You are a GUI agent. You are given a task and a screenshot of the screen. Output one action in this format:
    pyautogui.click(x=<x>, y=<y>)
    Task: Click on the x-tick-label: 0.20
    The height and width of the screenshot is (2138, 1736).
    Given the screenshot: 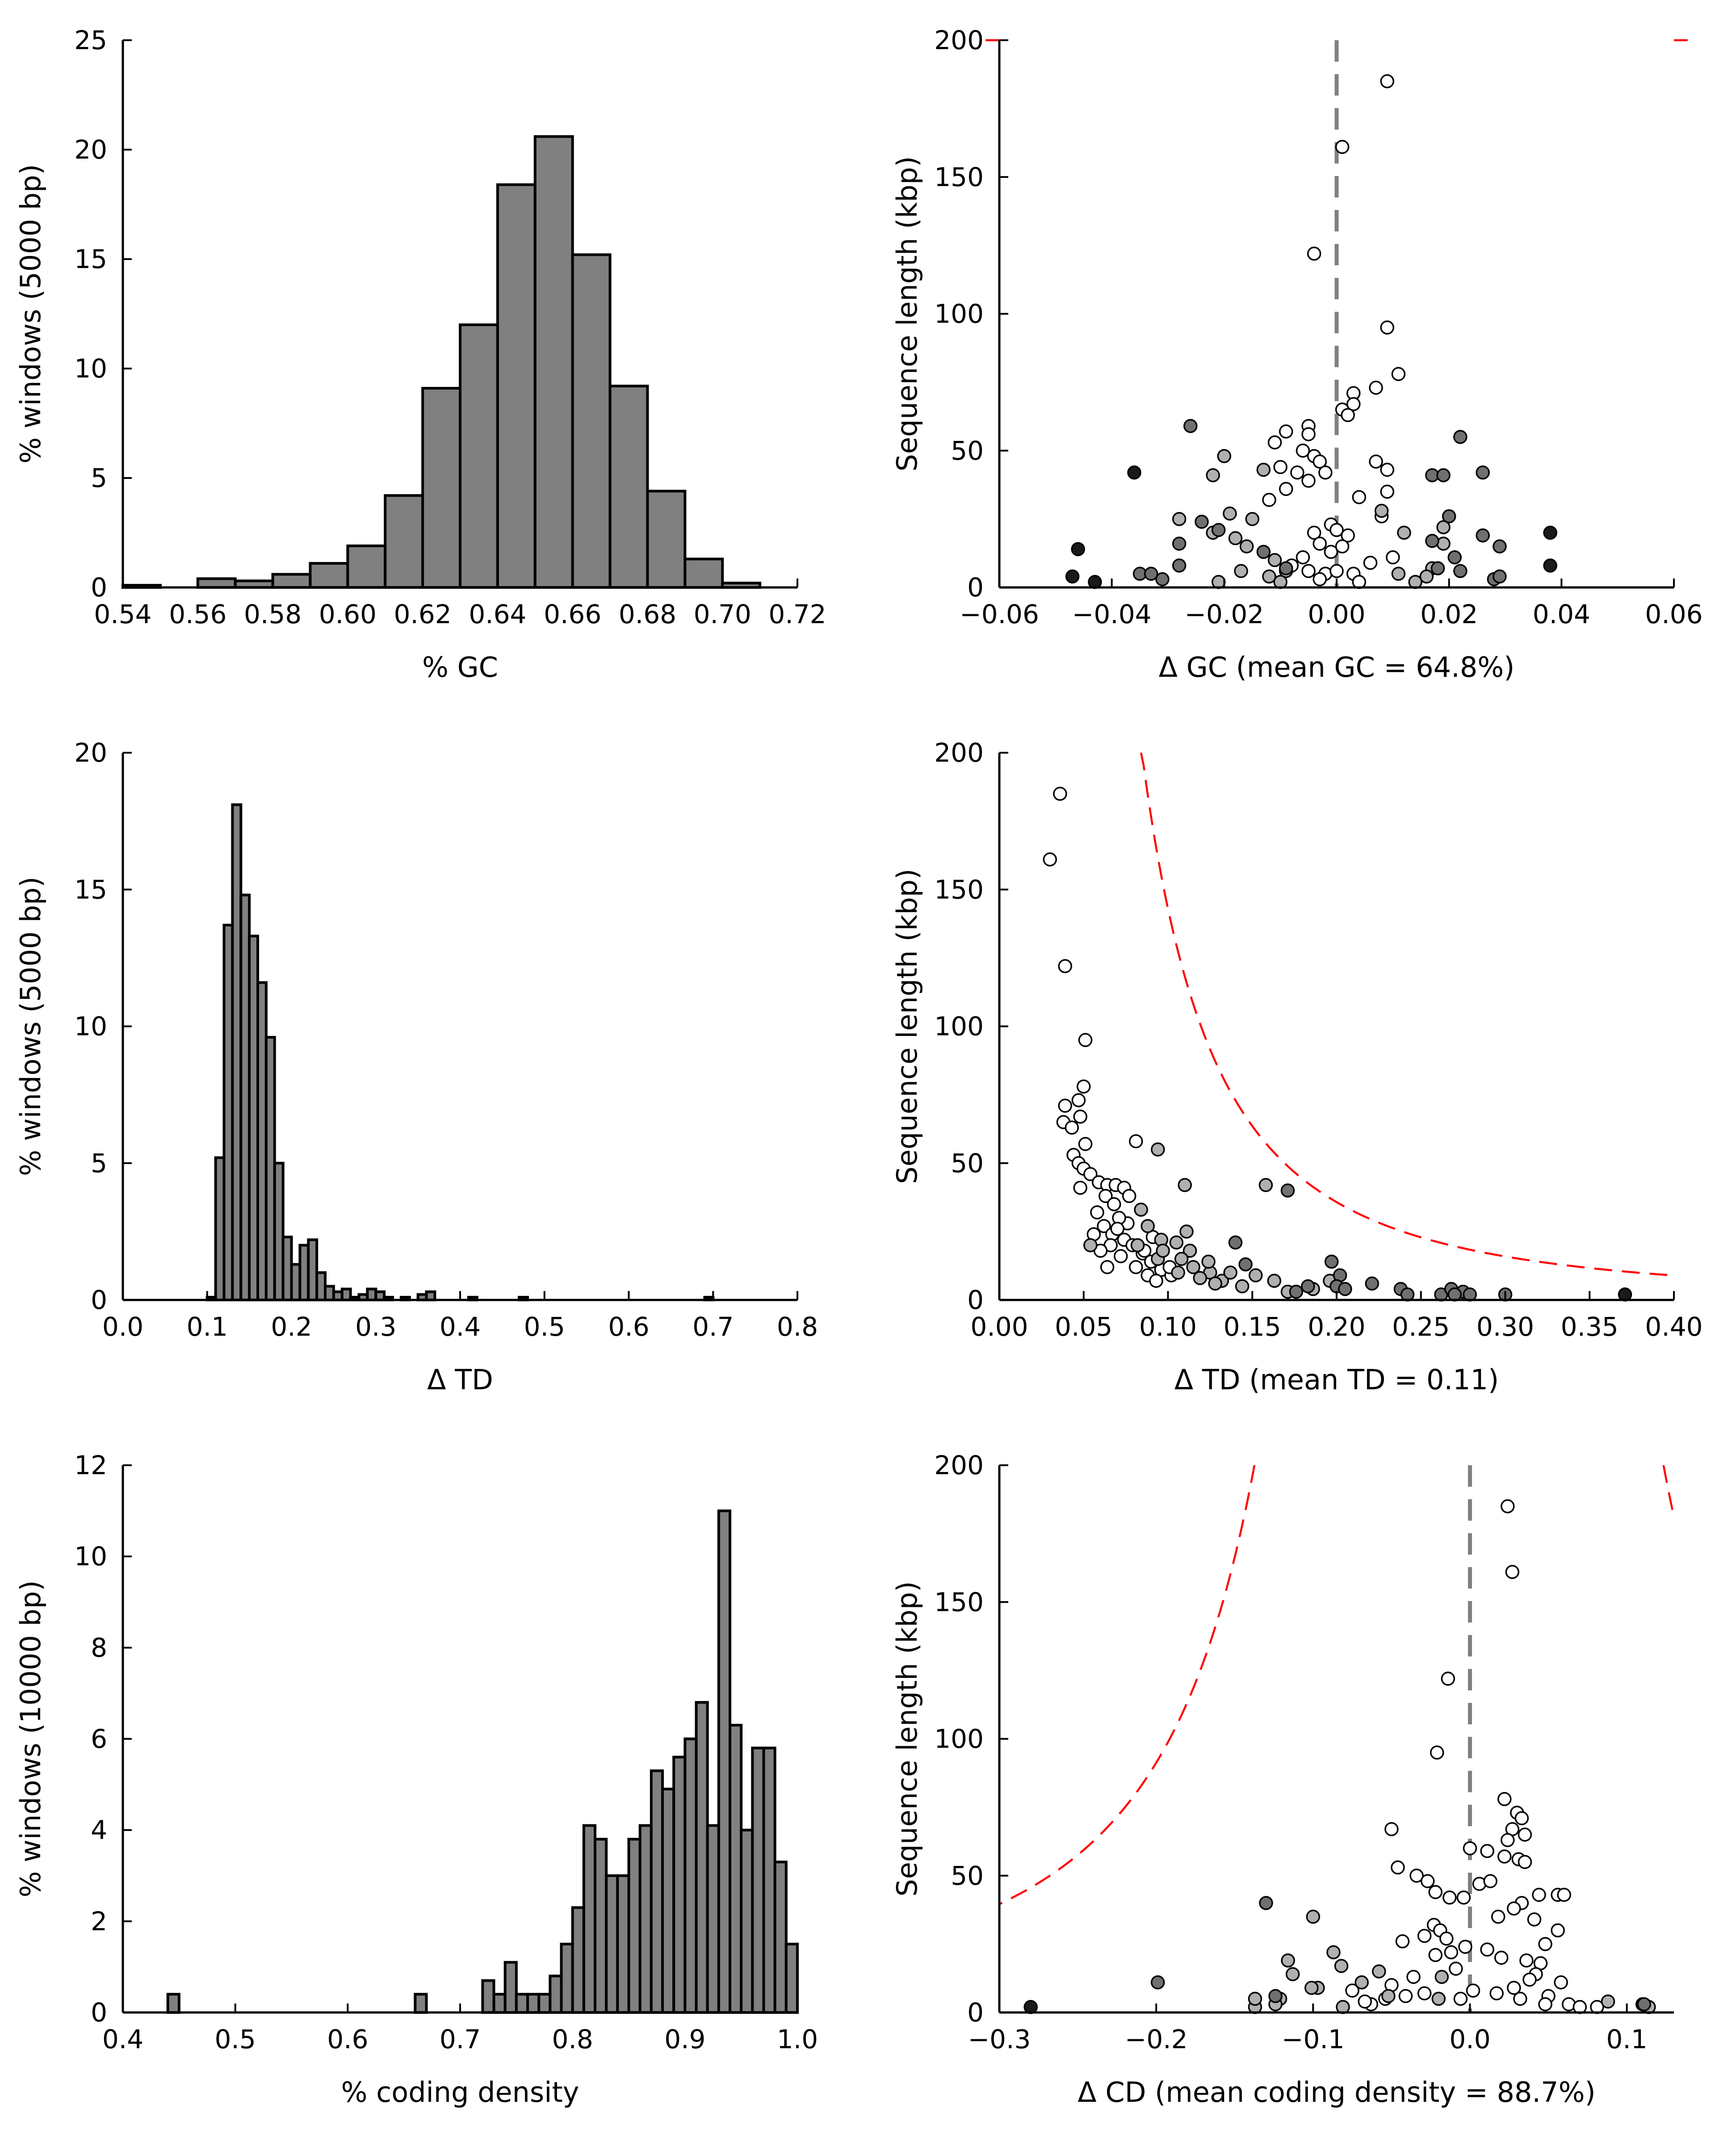 What is the action you would take?
    pyautogui.click(x=1336, y=1327)
    